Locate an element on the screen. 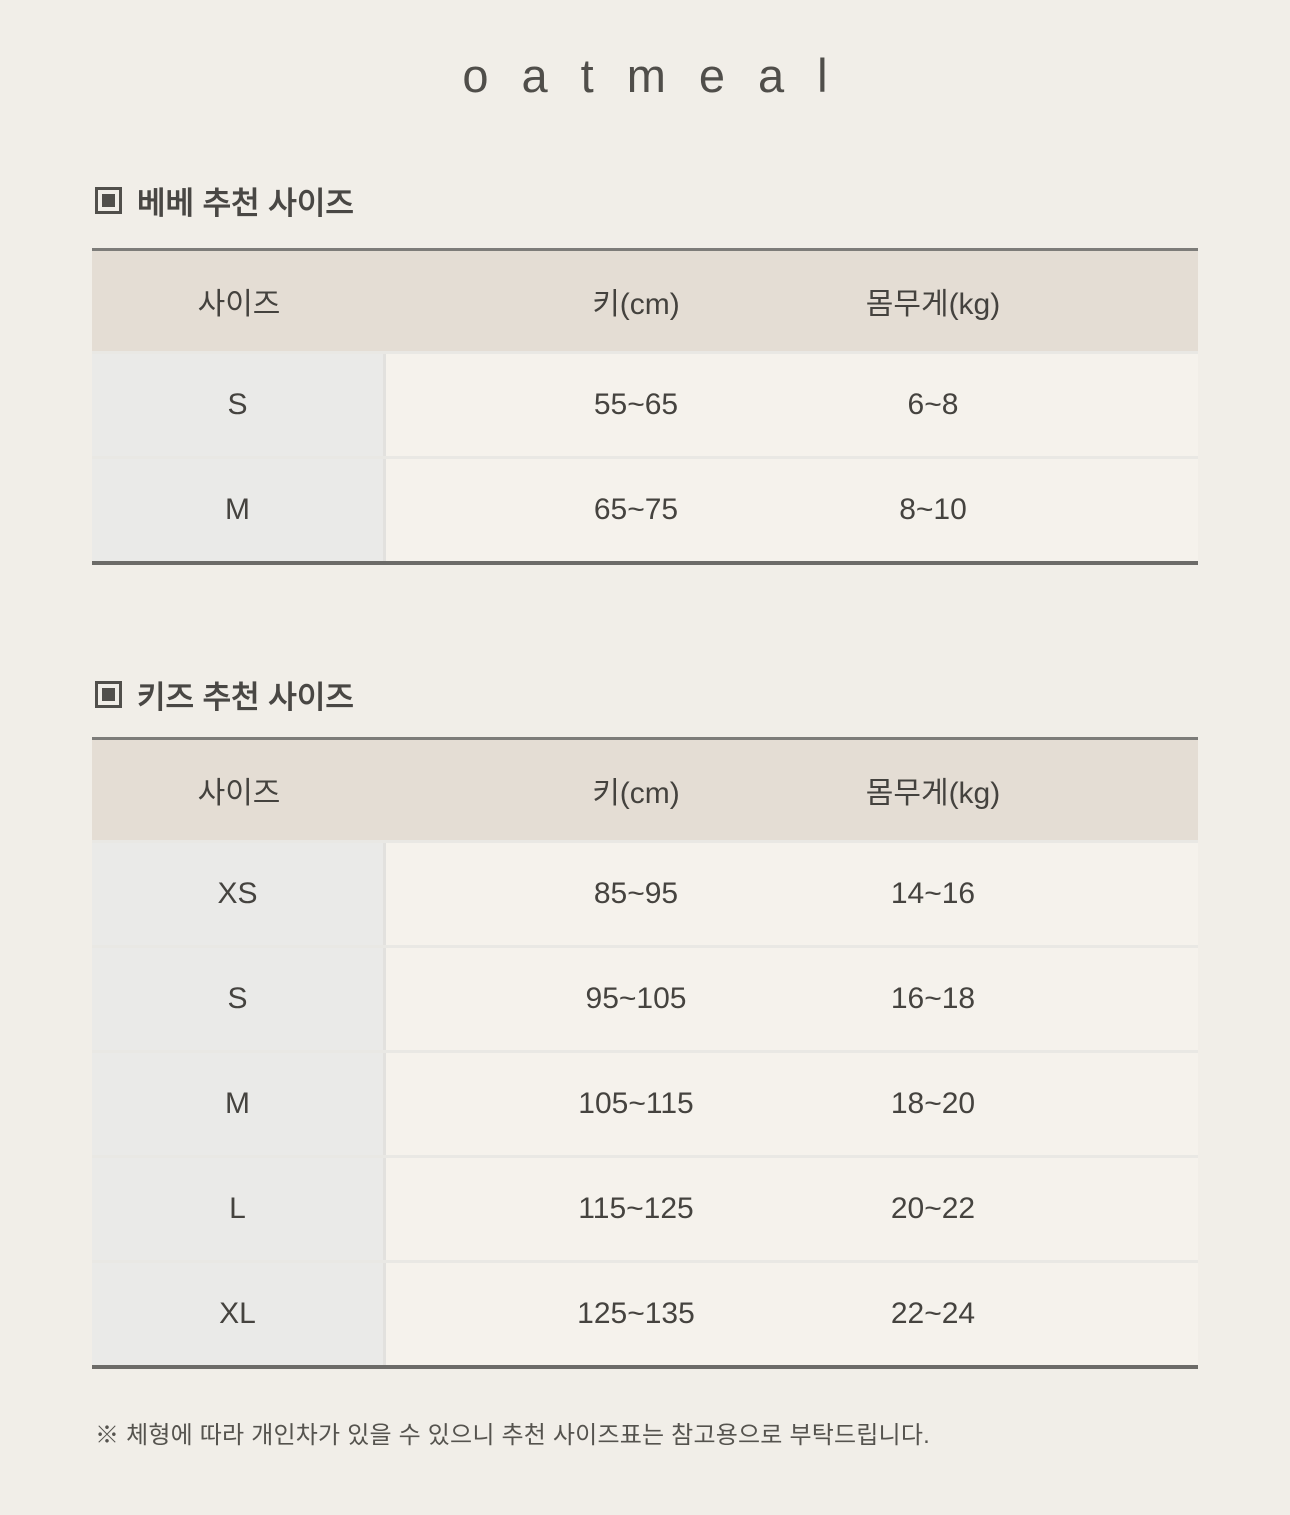 The height and width of the screenshot is (1515, 1290). height-cell: 85~95 is located at coordinates (636, 893).